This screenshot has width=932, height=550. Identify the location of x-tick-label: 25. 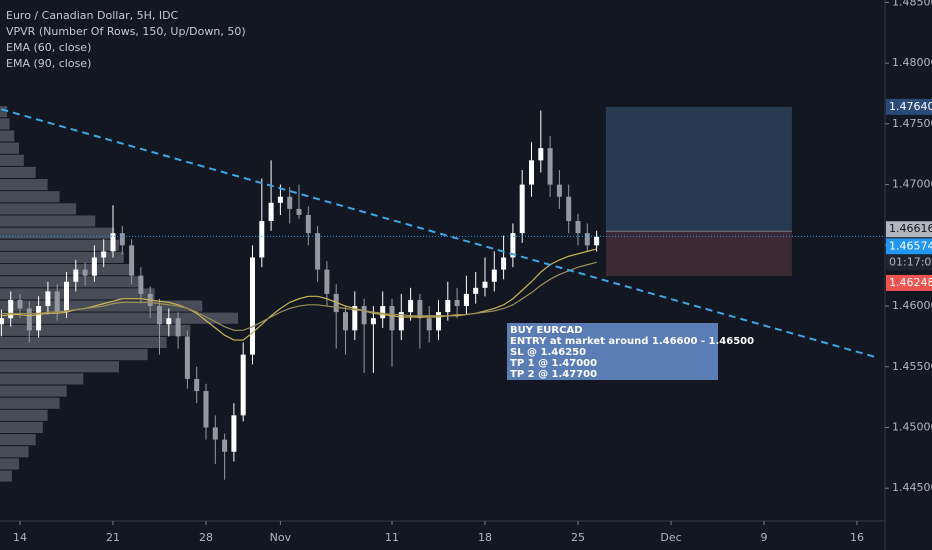
(578, 537).